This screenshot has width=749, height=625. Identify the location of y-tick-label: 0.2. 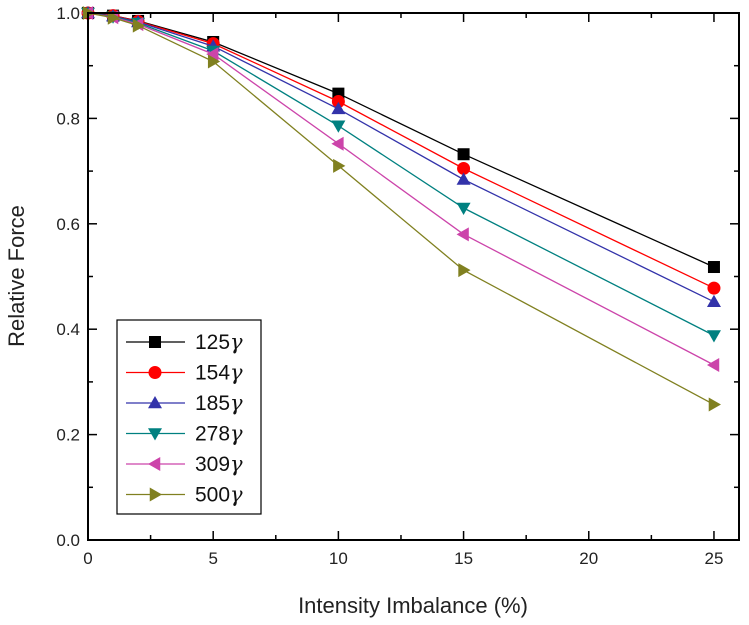
(68, 435).